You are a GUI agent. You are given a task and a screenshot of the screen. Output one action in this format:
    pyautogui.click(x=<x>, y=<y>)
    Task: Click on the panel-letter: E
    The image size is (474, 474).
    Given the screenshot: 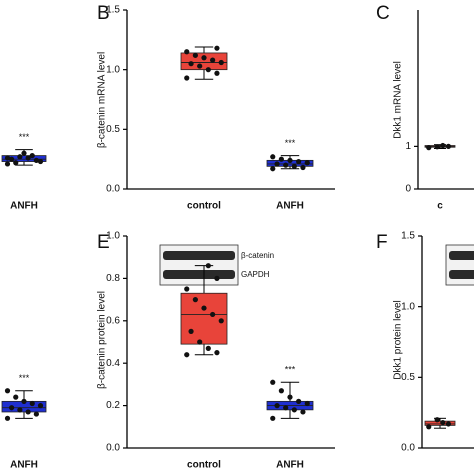 What is the action you would take?
    pyautogui.click(x=103, y=242)
    